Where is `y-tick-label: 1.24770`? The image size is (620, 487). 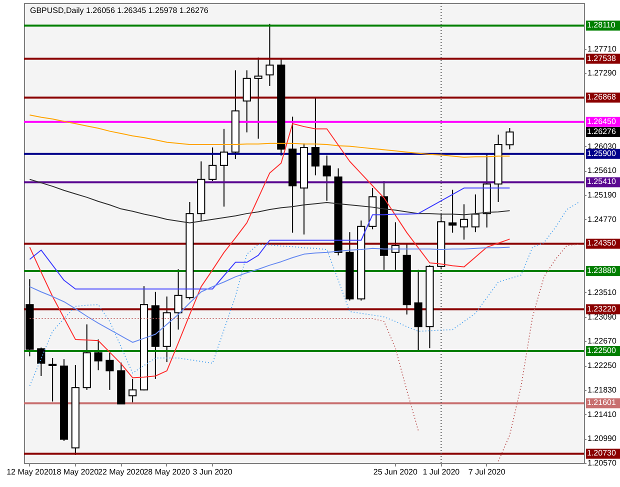
y-tick-label: 1.24770 is located at coordinates (602, 219).